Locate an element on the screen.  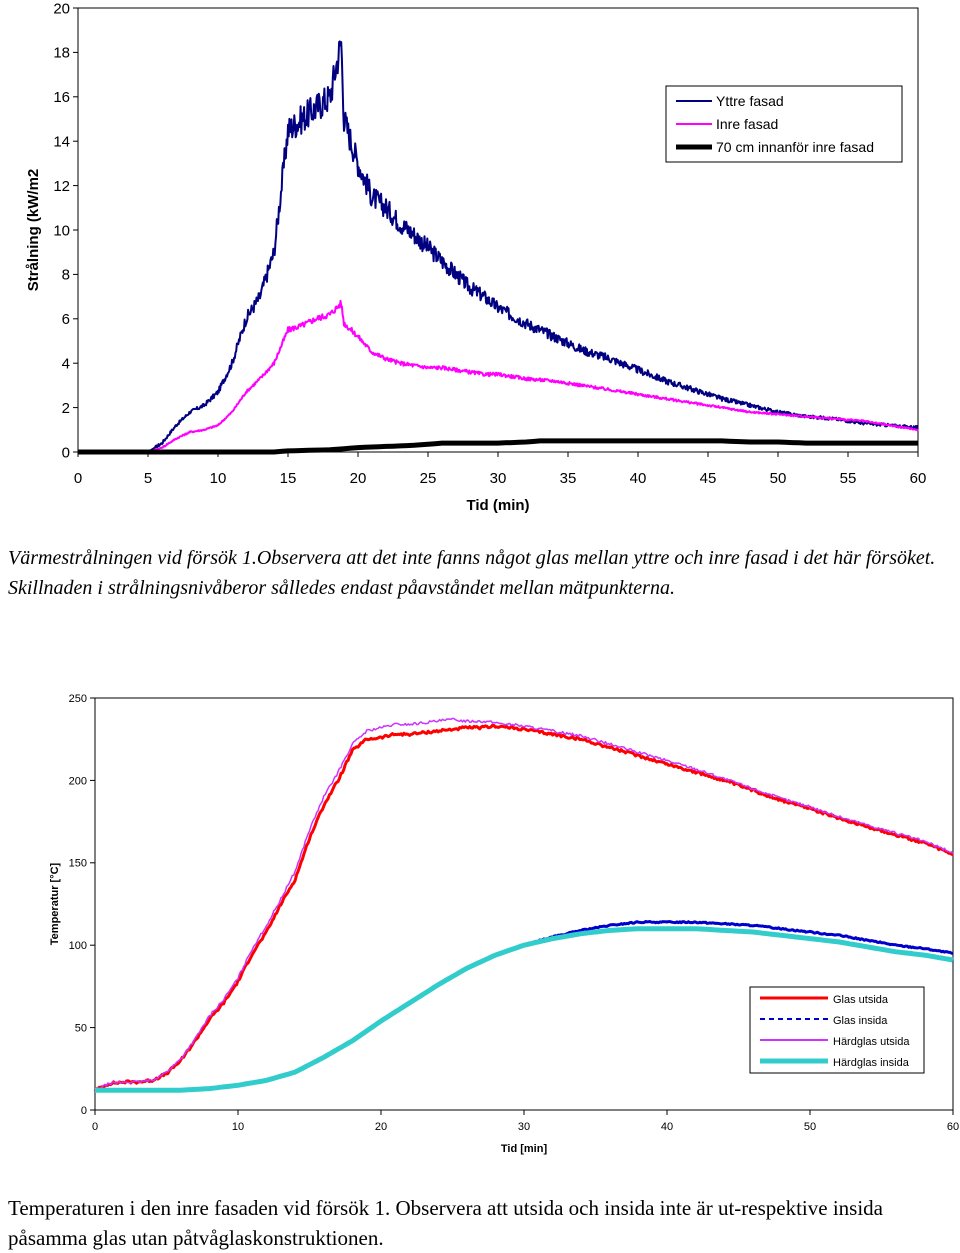
x-ticks: 0 10 20 30 40 50 60 is located at coordinates (525, 1121).